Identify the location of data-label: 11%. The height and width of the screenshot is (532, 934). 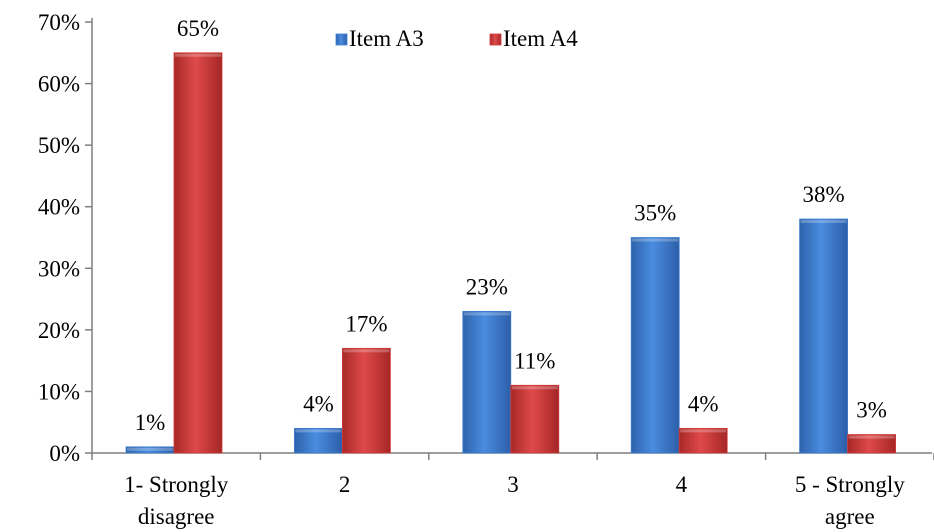
(534, 360).